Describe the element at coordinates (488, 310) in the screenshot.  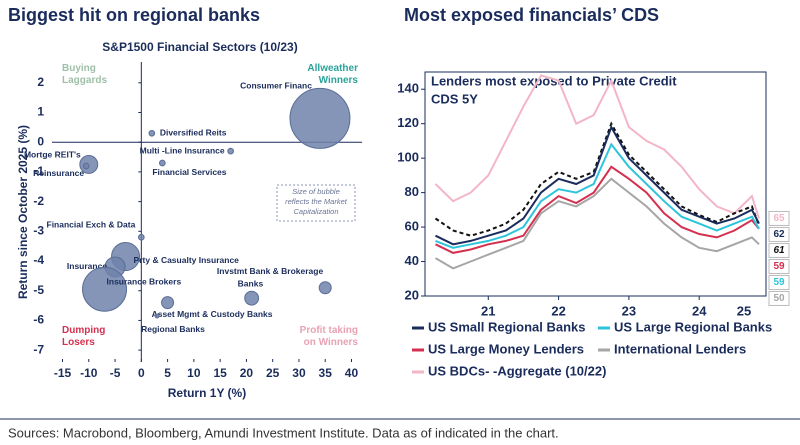
I see `x-tick-label: 21` at that location.